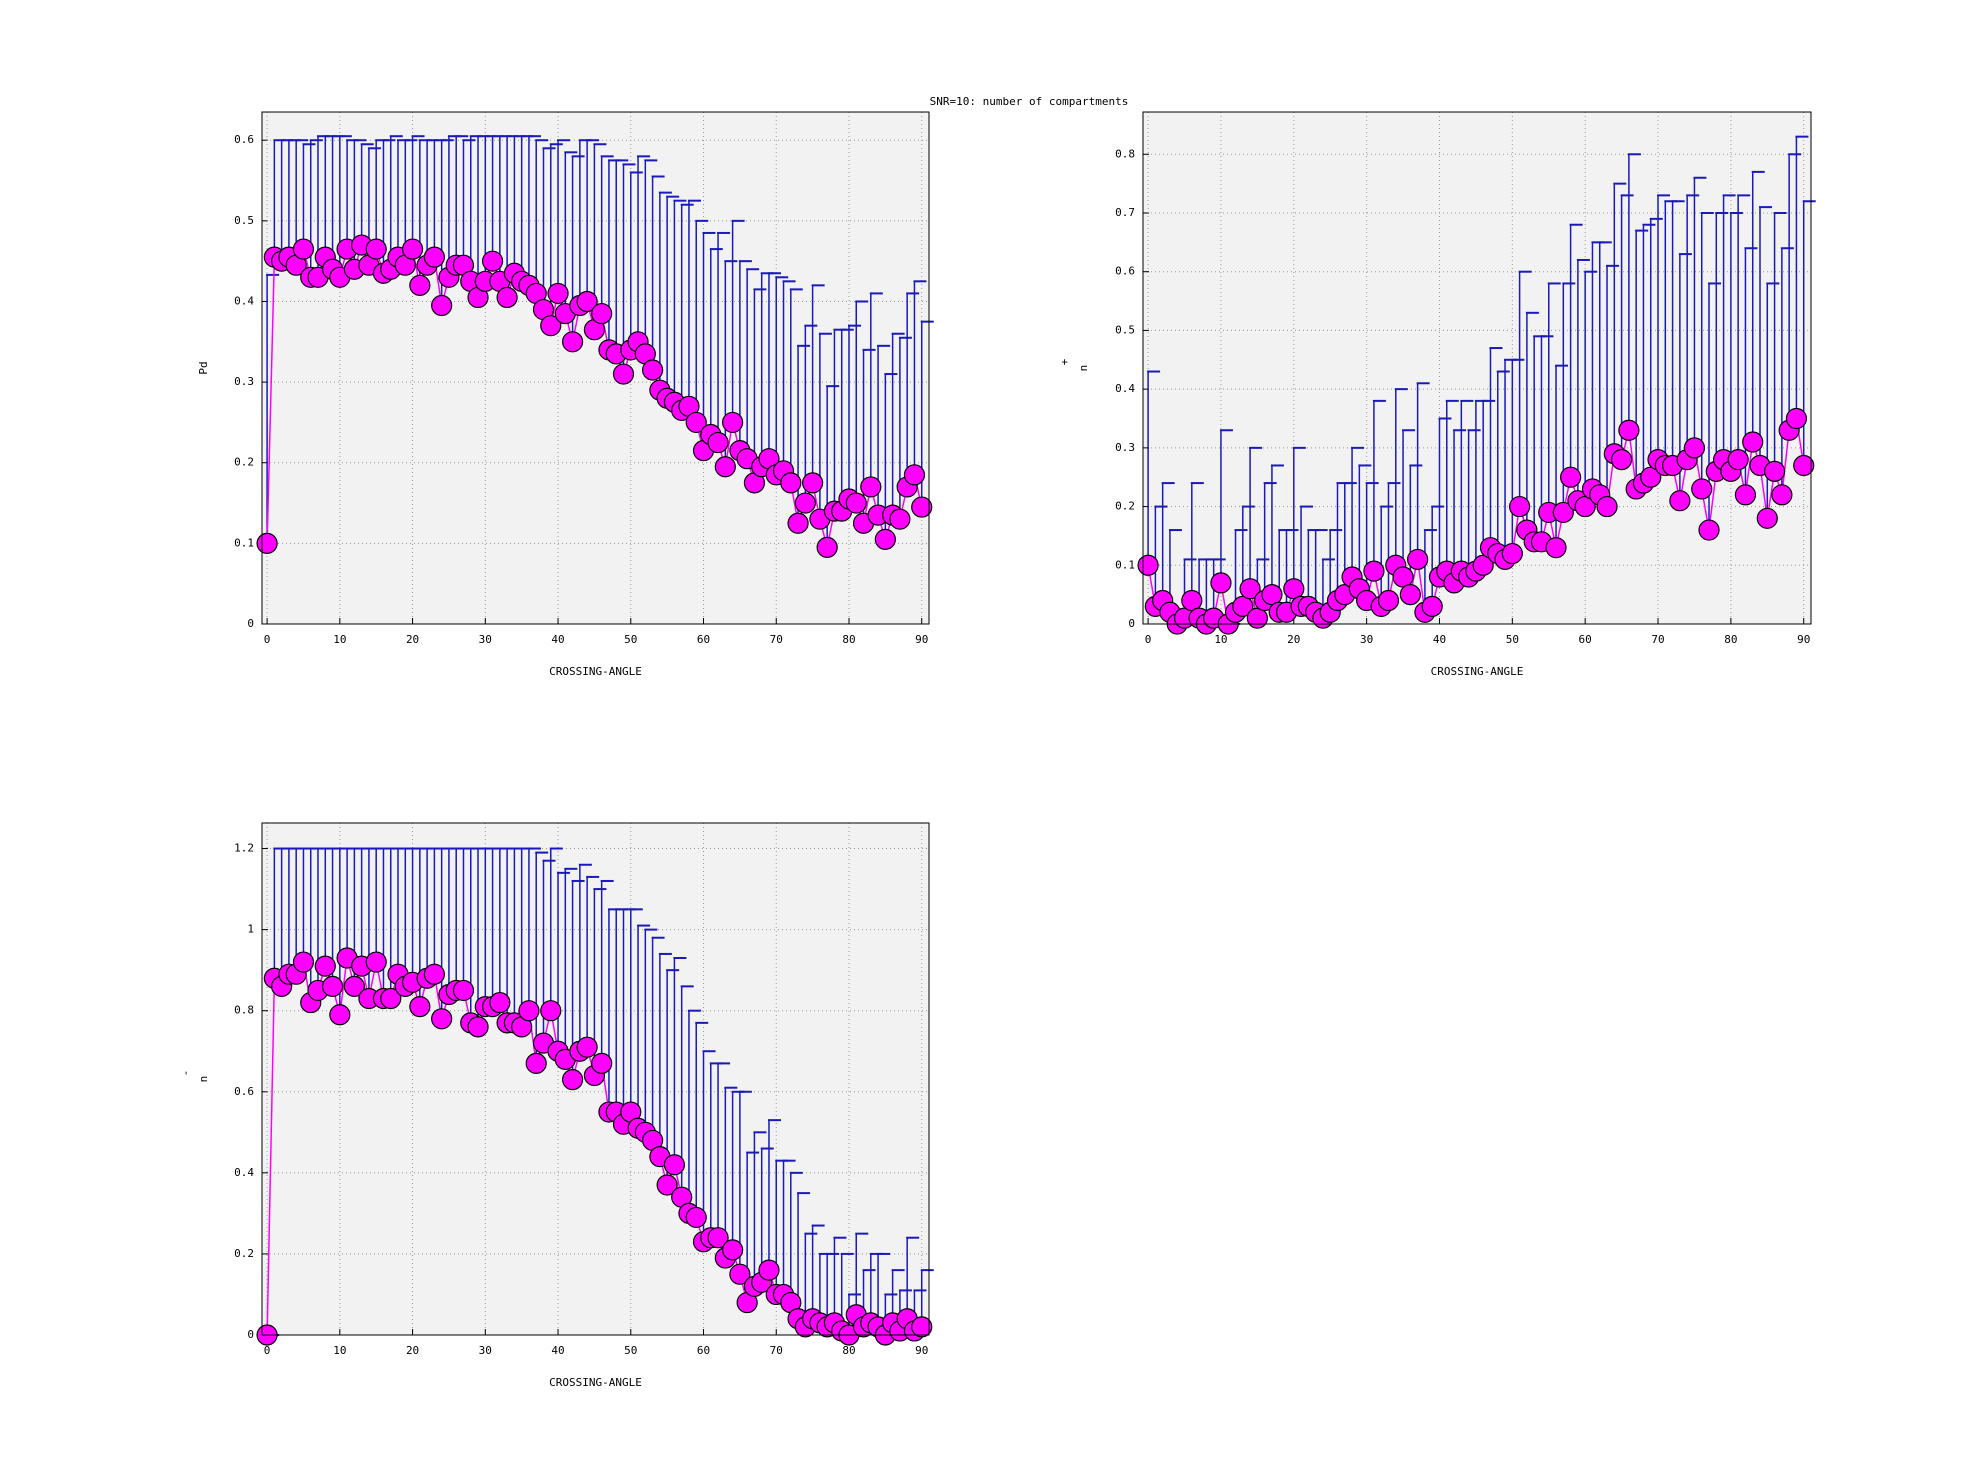 The width and height of the screenshot is (1978, 1482). I want to click on y-tick-label: 1.2, so click(244, 848).